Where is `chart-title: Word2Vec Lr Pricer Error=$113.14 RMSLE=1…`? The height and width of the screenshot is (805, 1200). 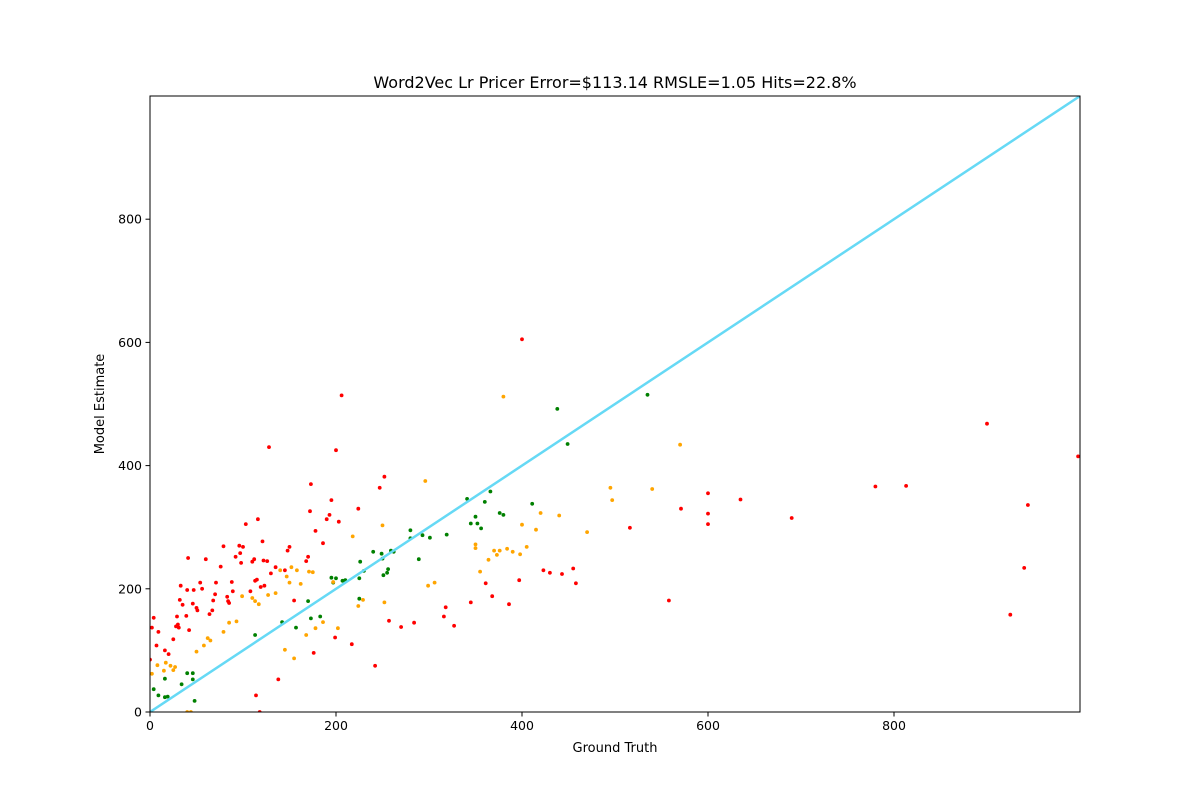
chart-title: Word2Vec Lr Pricer Error=$113.14 RMSLE=1… is located at coordinates (614, 82).